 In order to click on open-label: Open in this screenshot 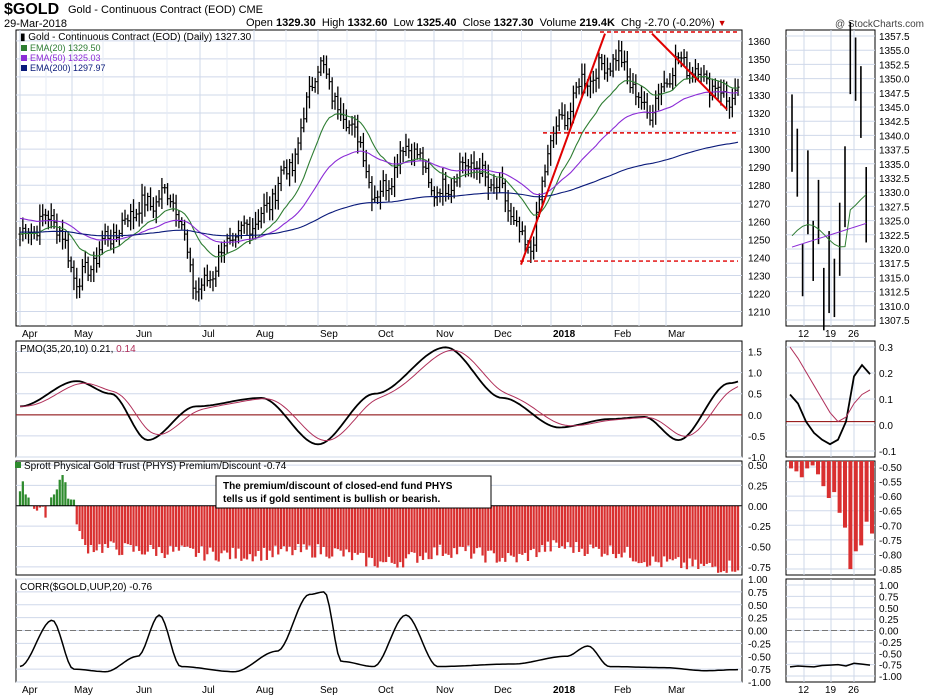, I will do `click(259, 23)`.